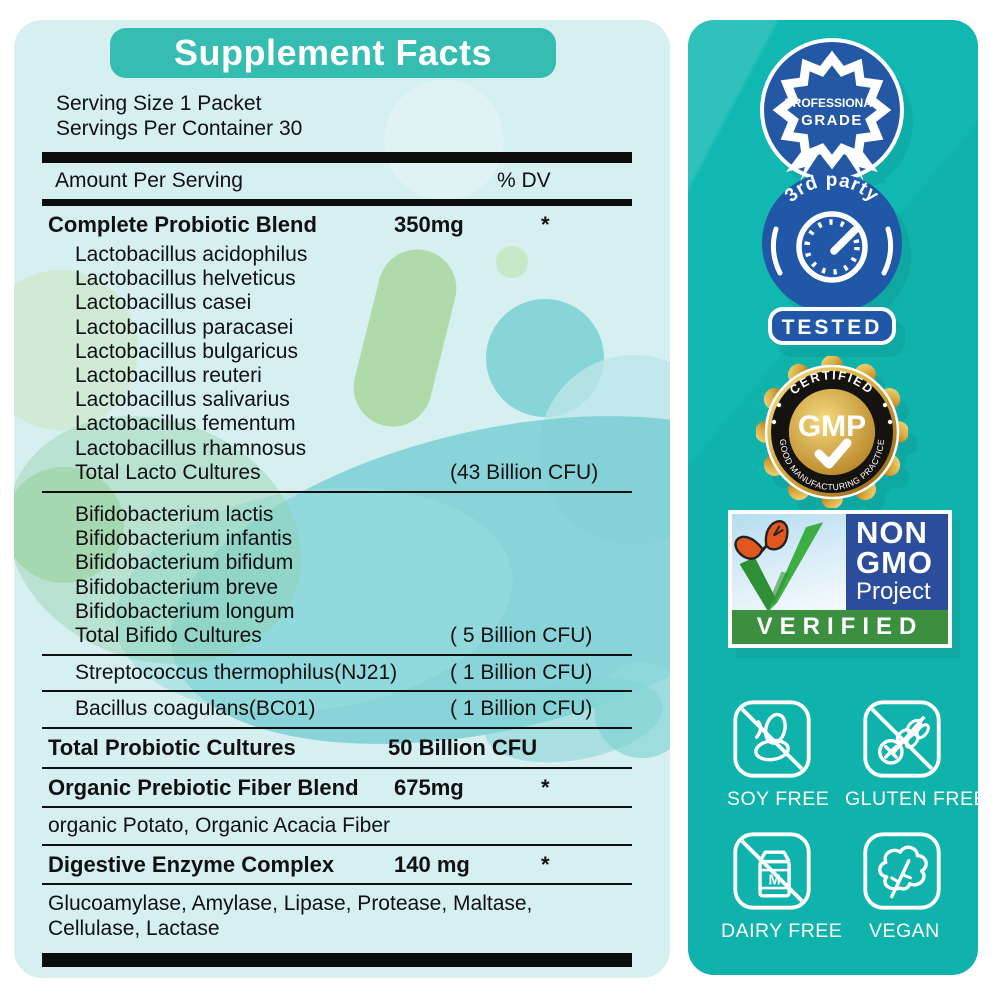 The width and height of the screenshot is (1000, 1000). What do you see at coordinates (179, 128) in the screenshot?
I see `servings-per-container: Servings Per Container 30` at bounding box center [179, 128].